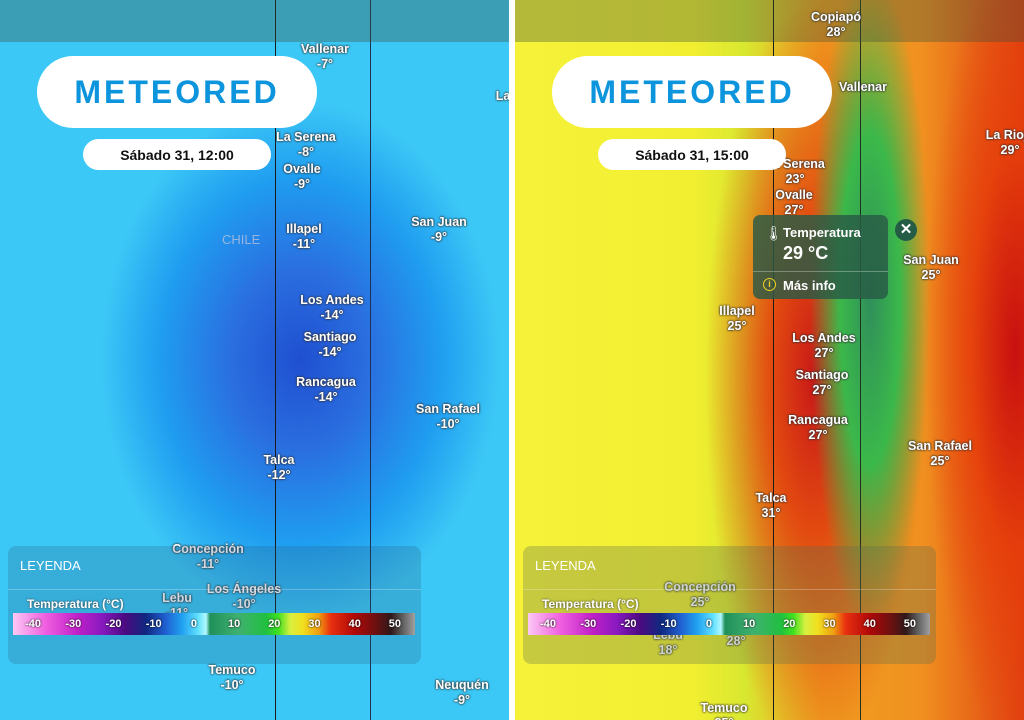  I want to click on city-label: Vallenar, so click(863, 87).